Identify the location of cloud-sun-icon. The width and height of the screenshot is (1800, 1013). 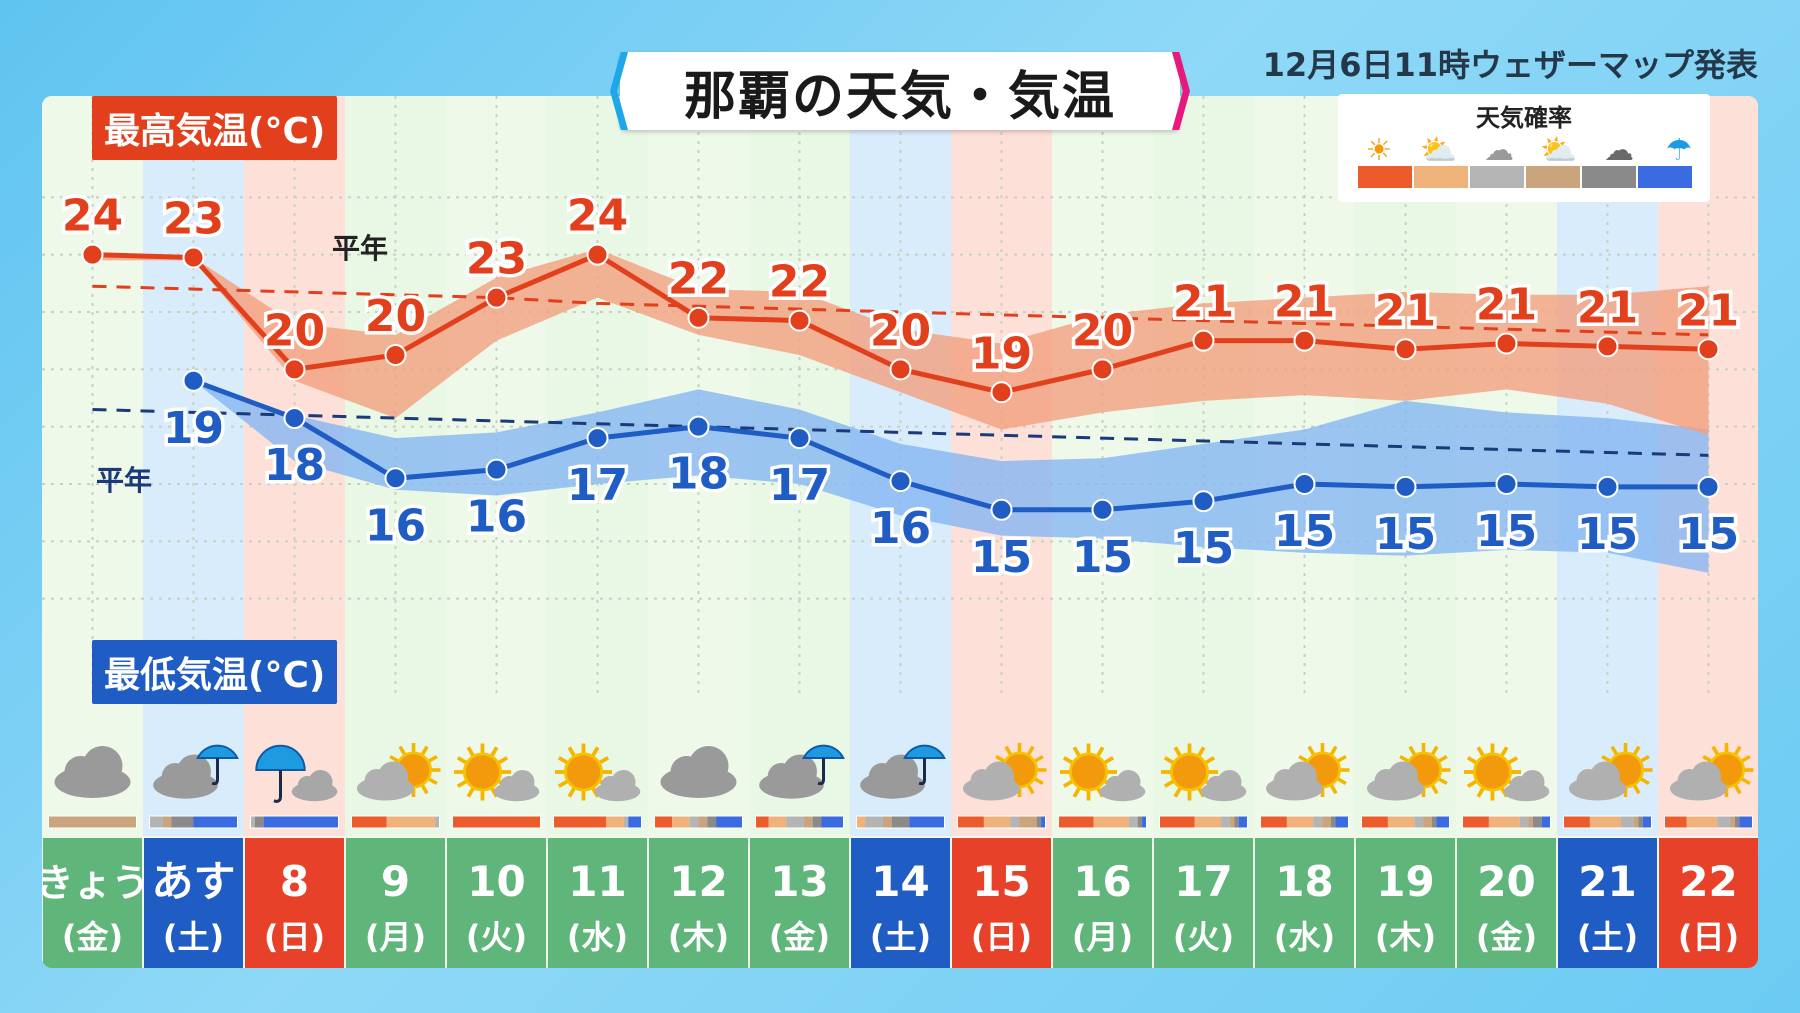
(1712, 772).